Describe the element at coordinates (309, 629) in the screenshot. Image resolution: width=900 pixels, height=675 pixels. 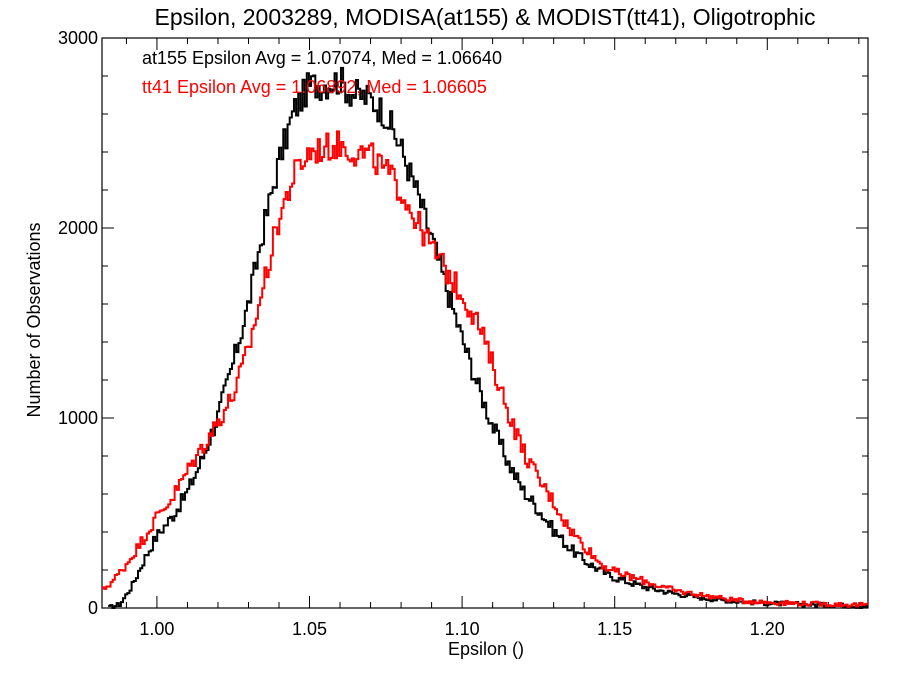
I see `x-tick-label: 1.05` at that location.